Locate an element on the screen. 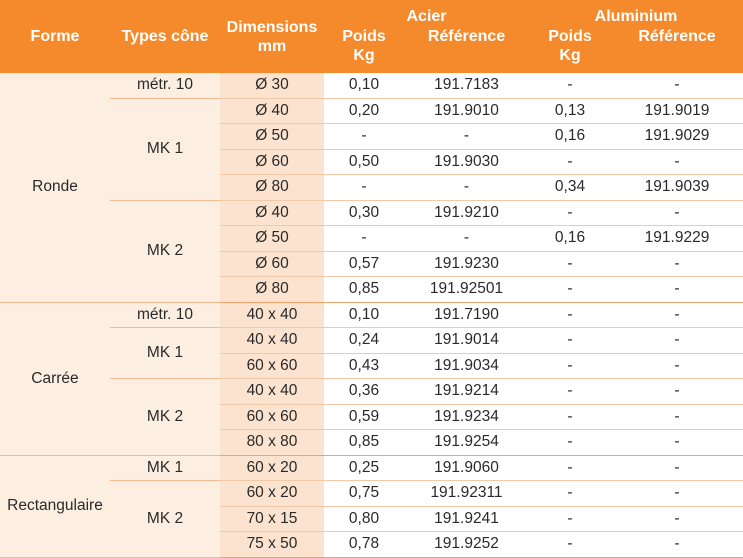 This screenshot has height=558, width=743. cell-acier-poids: 0,59 is located at coordinates (364, 417).